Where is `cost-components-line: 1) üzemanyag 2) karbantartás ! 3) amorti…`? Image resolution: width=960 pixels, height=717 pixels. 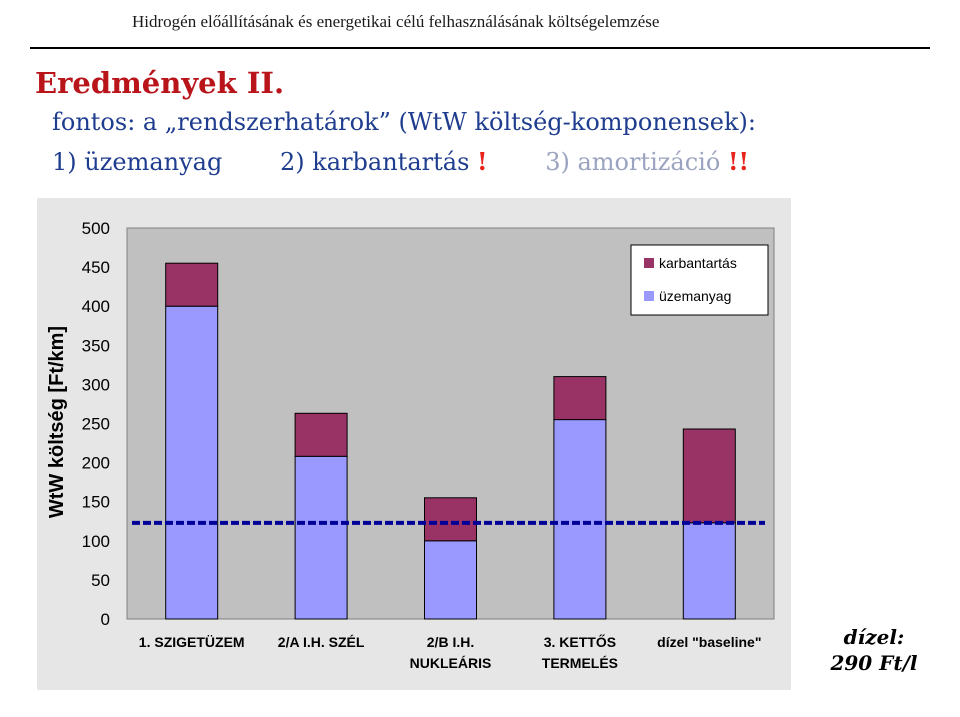
cost-components-line: 1) üzemanyag 2) karbantartás ! 3) amorti… is located at coordinates (400, 161).